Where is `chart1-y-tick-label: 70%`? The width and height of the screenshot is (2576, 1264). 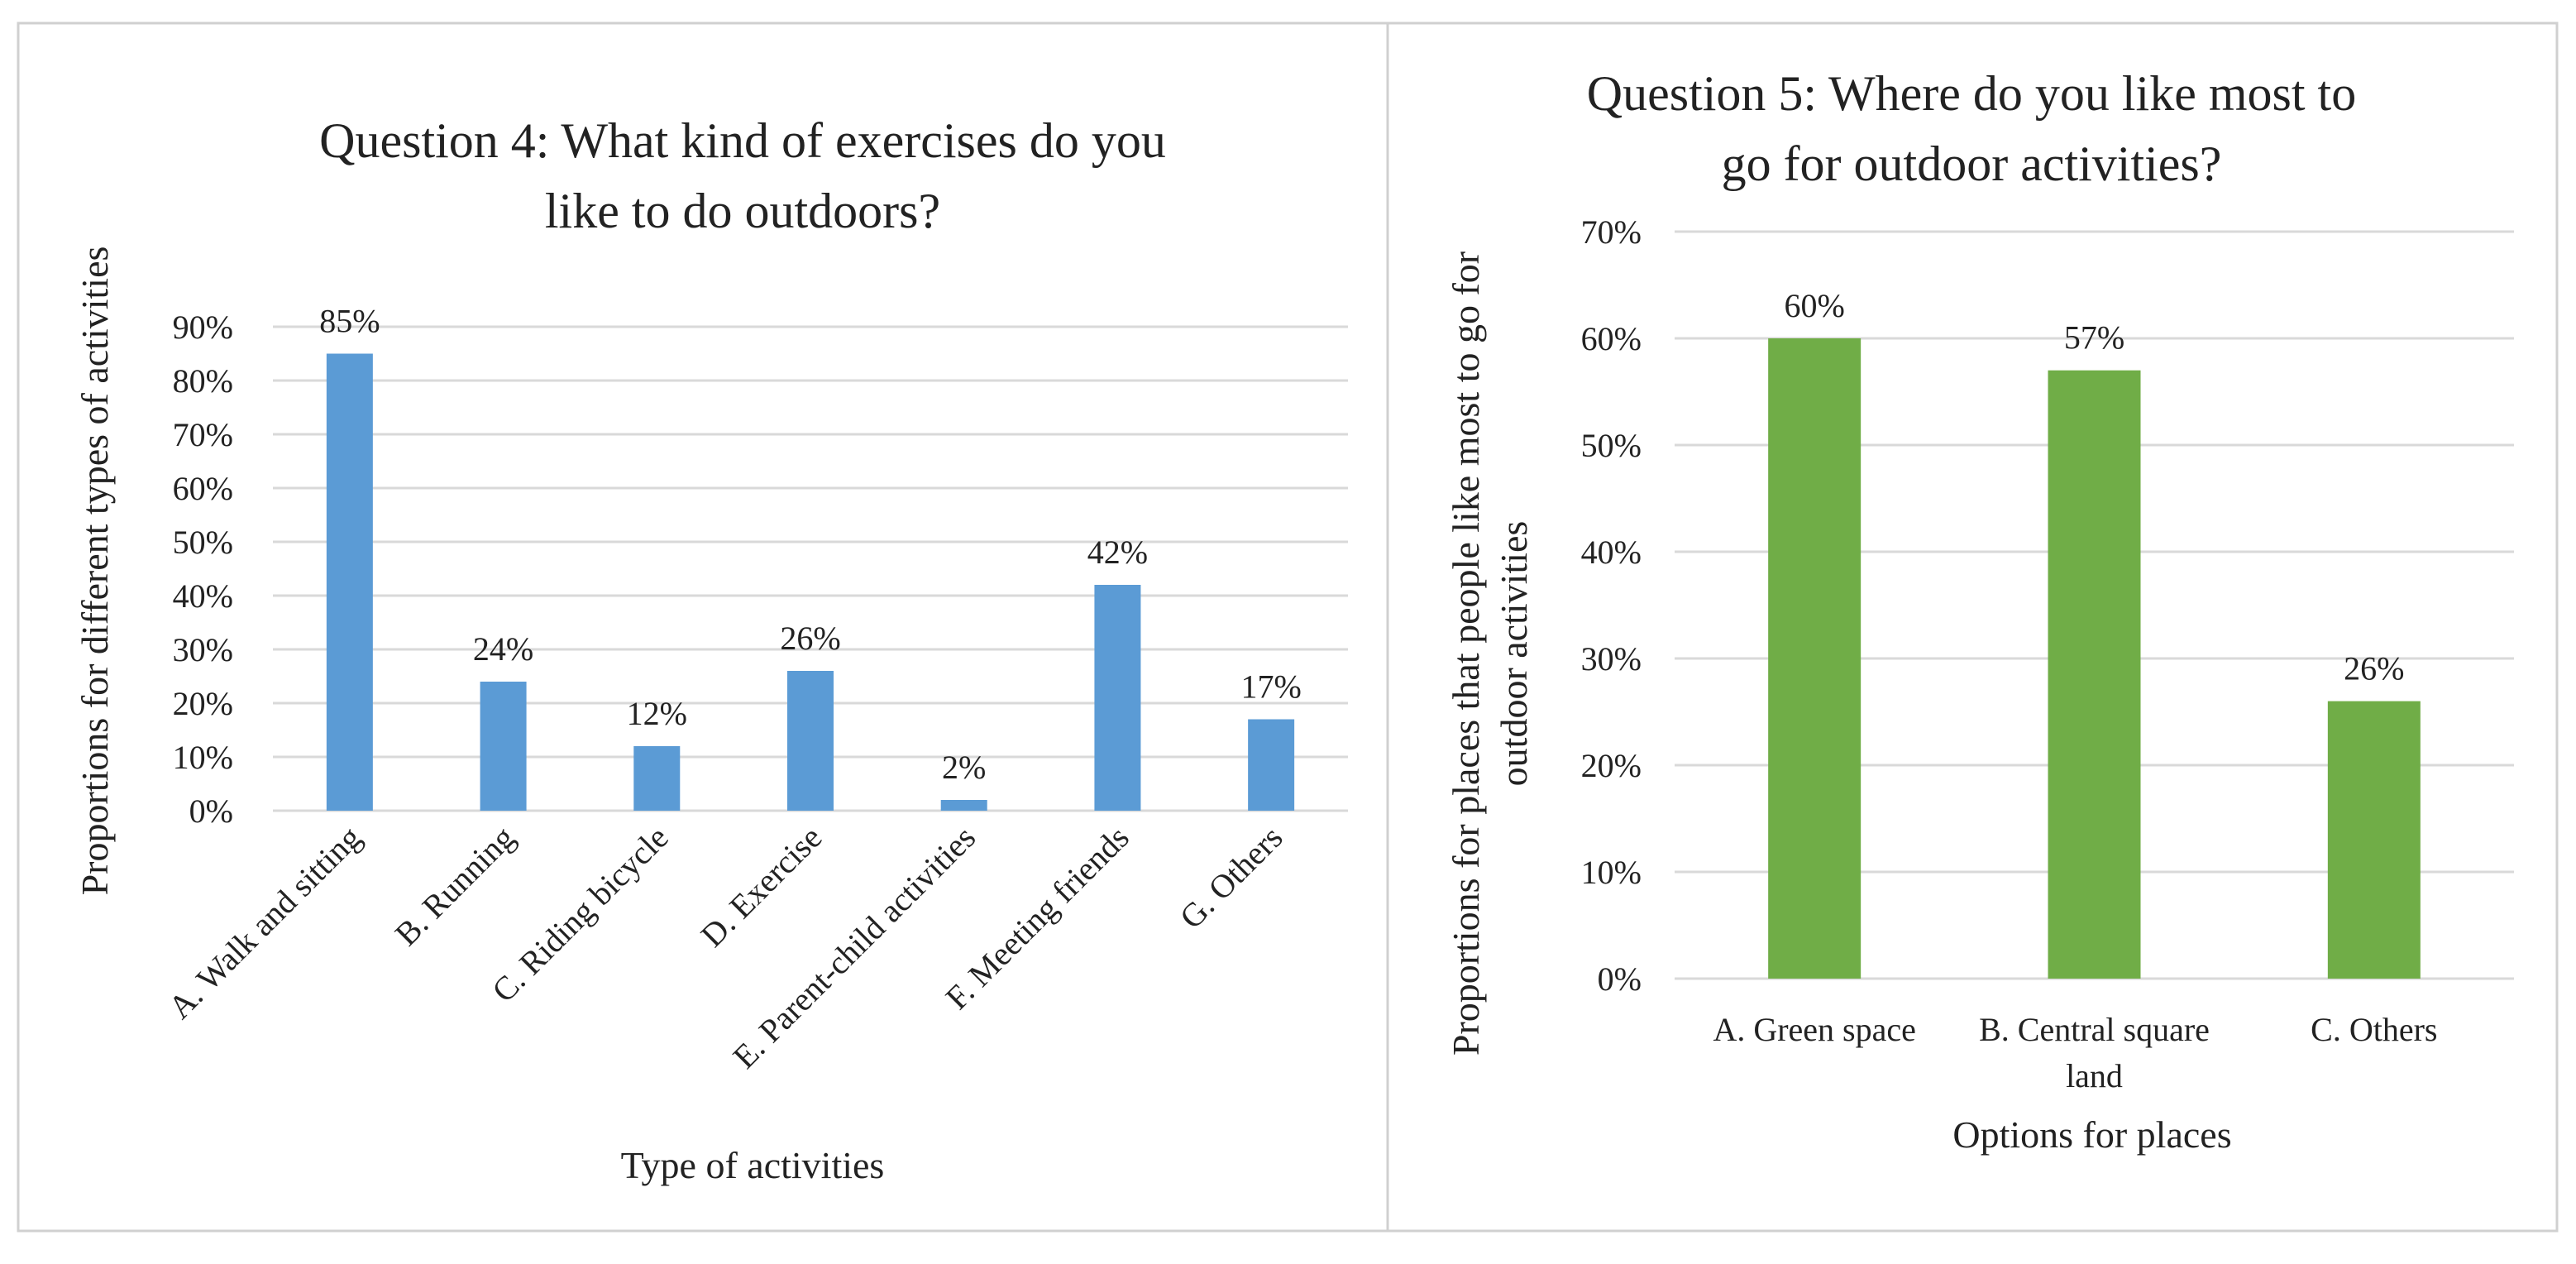 chart1-y-tick-label: 70% is located at coordinates (203, 434).